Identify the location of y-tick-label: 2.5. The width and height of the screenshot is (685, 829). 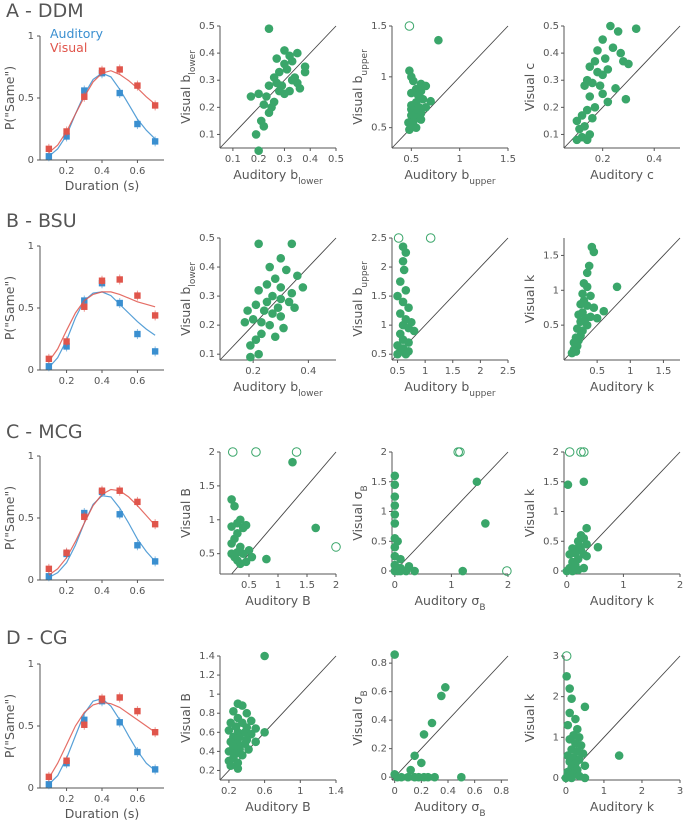
(379, 238).